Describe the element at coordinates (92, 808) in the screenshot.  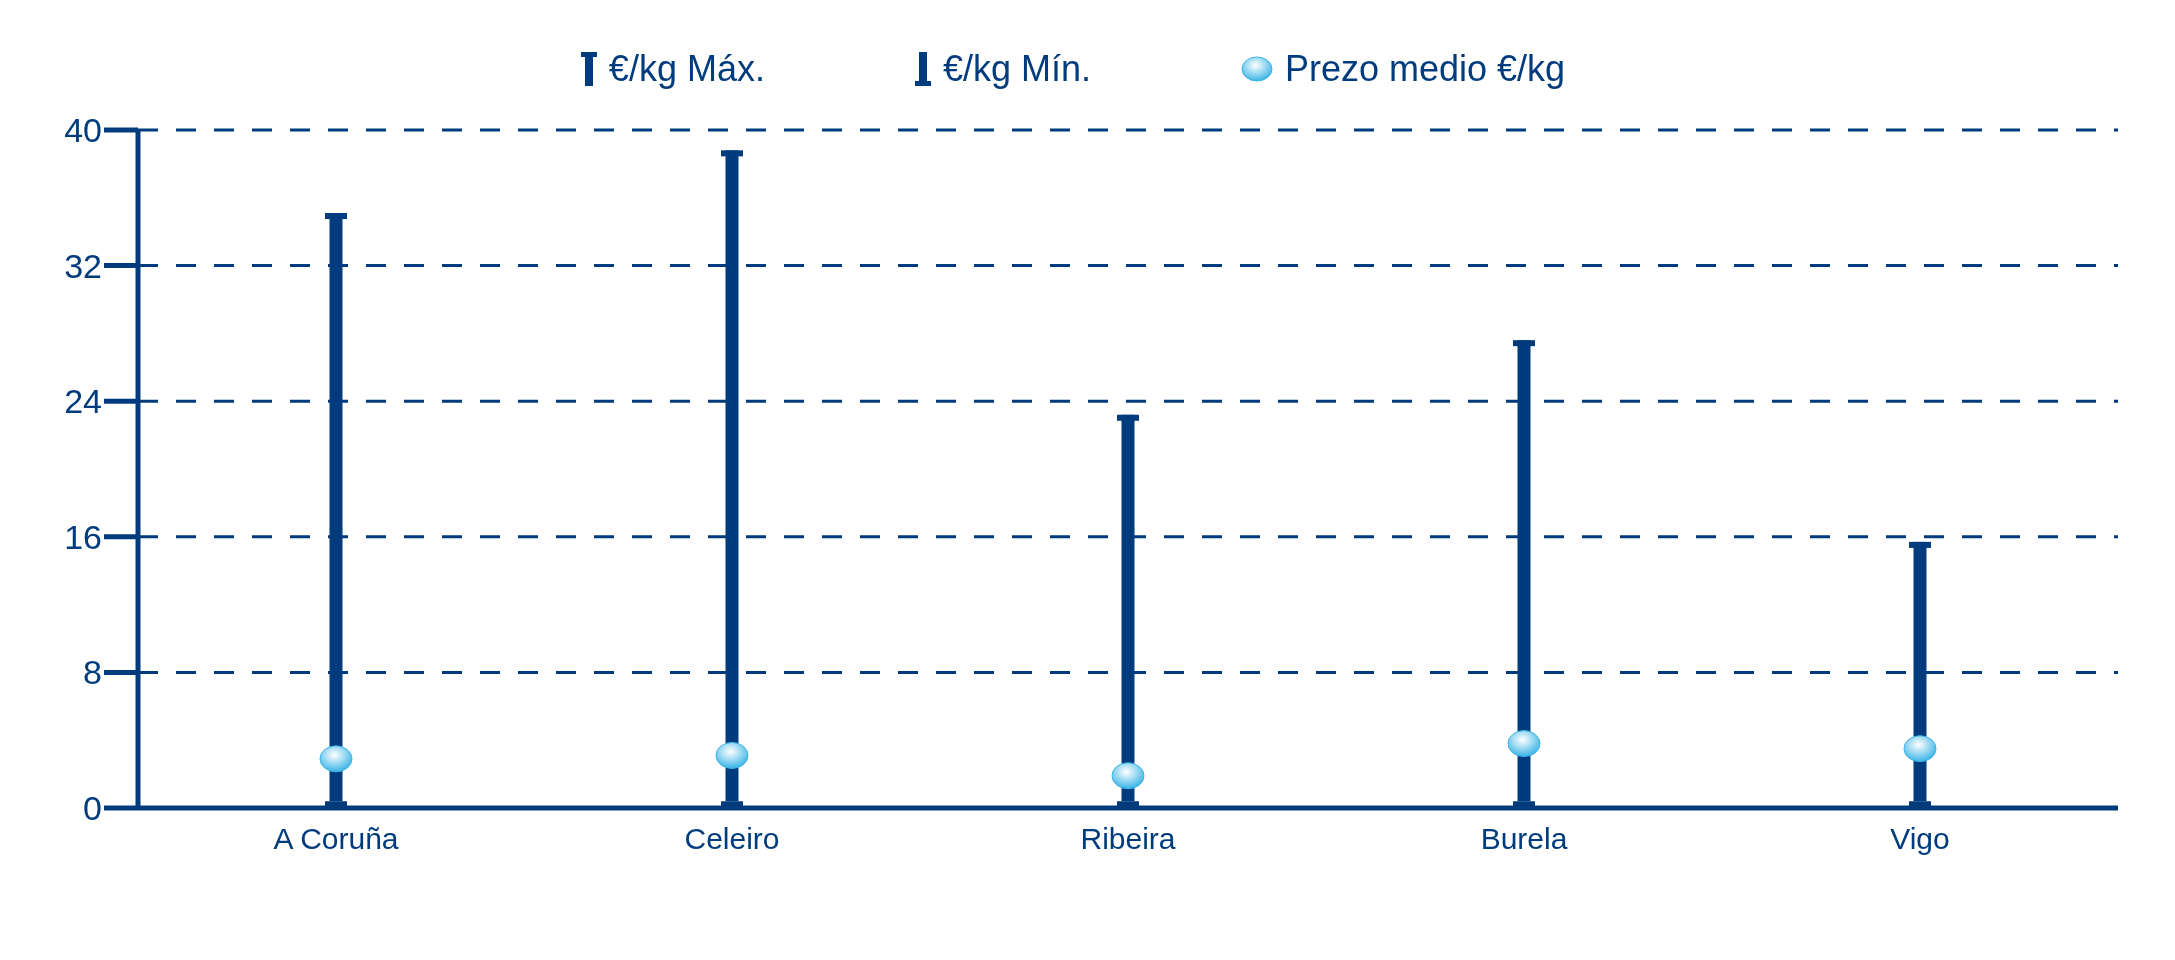
I see `y-tick-label: 0` at that location.